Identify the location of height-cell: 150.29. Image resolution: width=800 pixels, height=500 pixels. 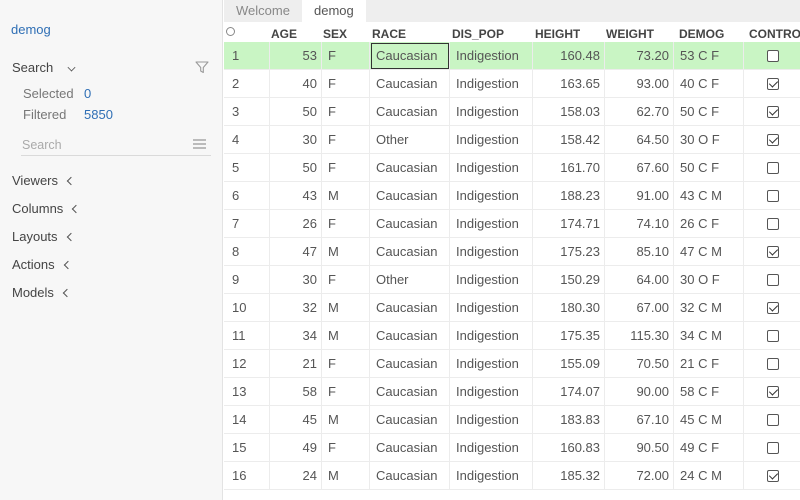
(569, 280).